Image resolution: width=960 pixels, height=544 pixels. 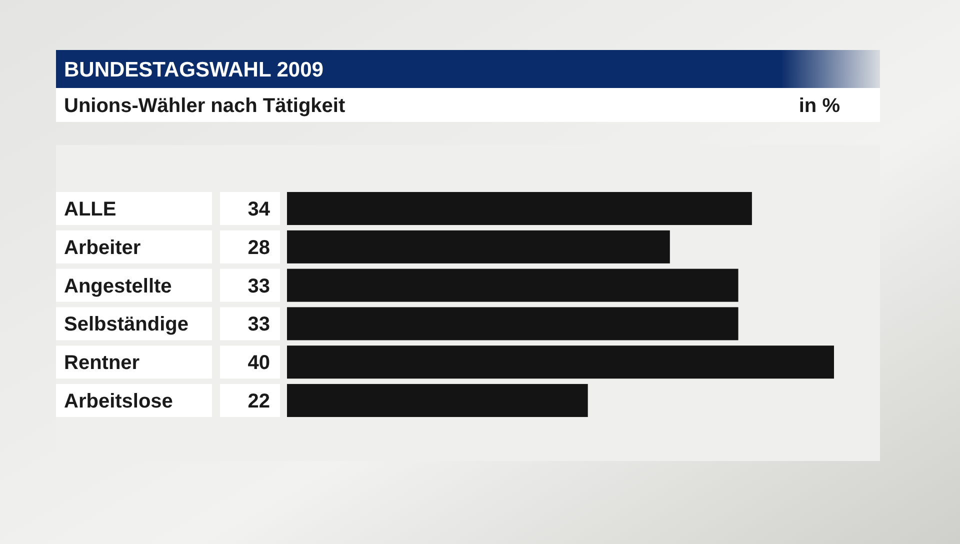 What do you see at coordinates (118, 401) in the screenshot?
I see `y-tick-label: Arbeitslose` at bounding box center [118, 401].